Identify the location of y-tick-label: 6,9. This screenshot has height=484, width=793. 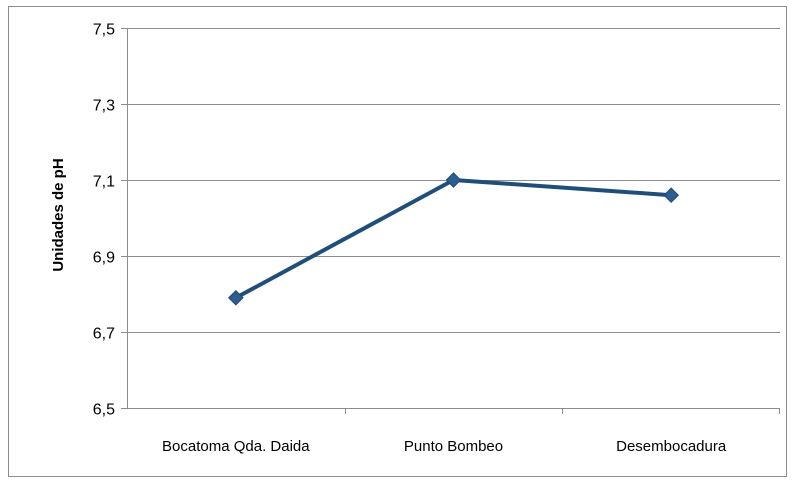
(104, 258).